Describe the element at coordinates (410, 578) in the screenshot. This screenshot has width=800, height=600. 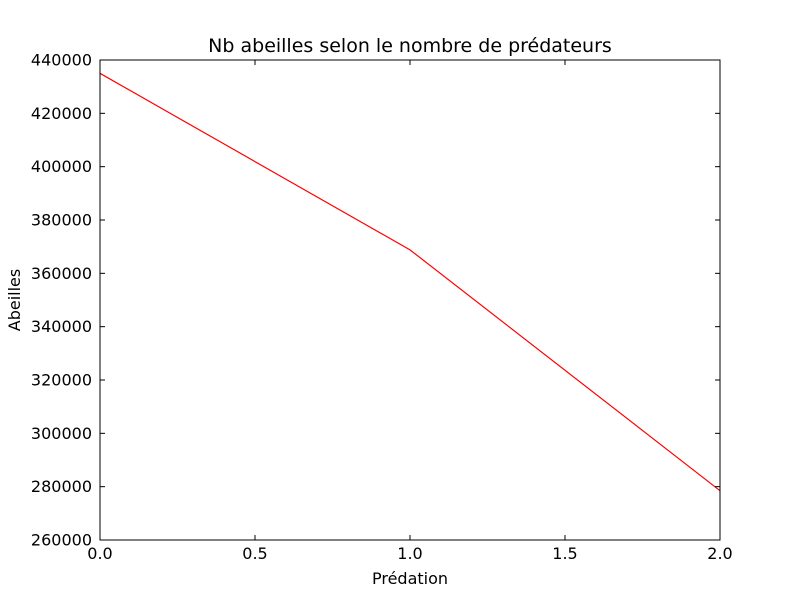
I see `x-axis-label: Prédation` at that location.